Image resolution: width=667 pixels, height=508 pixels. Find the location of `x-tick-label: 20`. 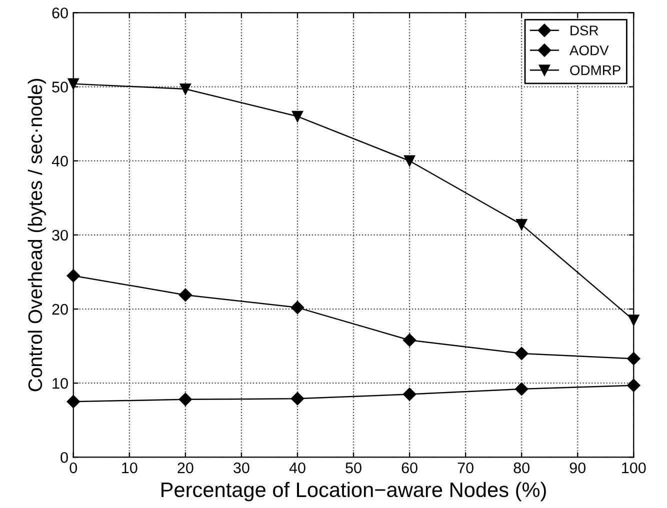

x-tick-label: 20 is located at coordinates (186, 468).